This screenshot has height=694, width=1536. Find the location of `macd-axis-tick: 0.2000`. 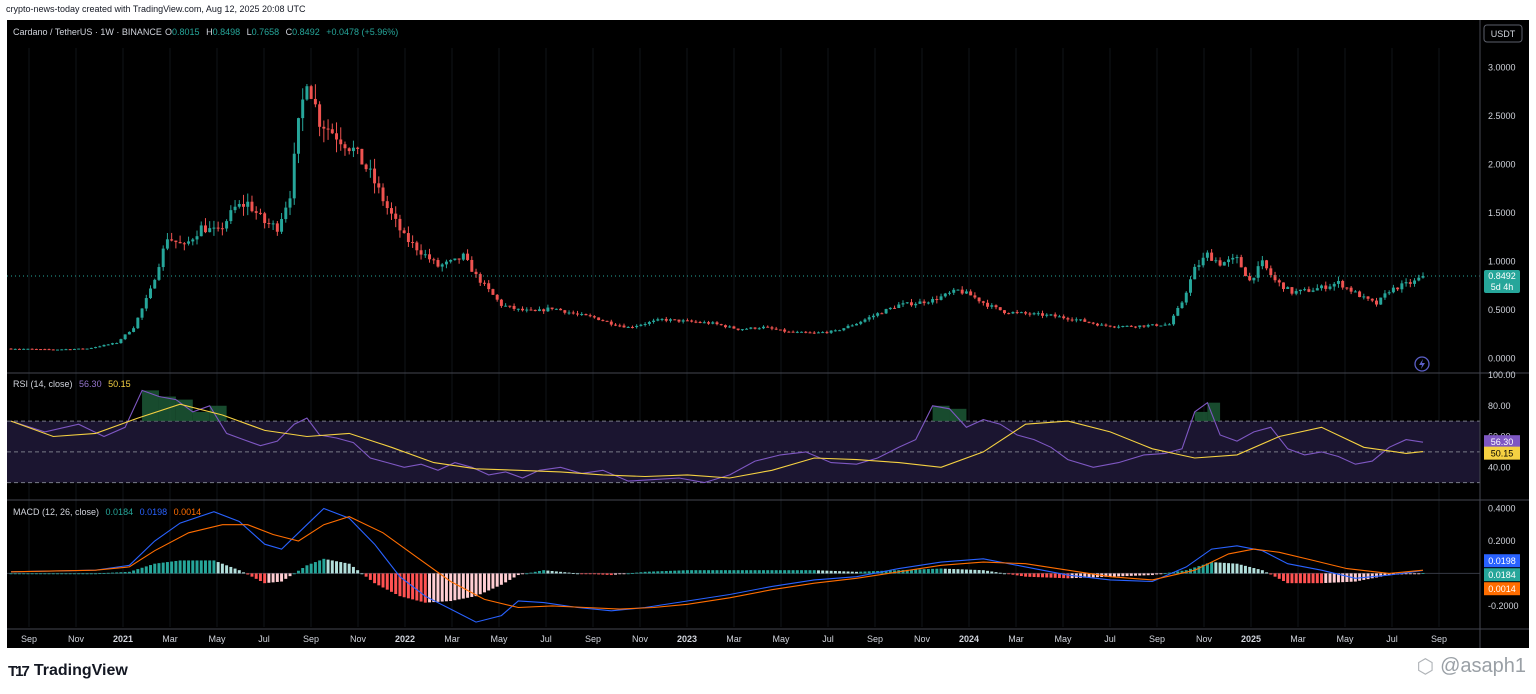

macd-axis-tick: 0.2000 is located at coordinates (1502, 541).